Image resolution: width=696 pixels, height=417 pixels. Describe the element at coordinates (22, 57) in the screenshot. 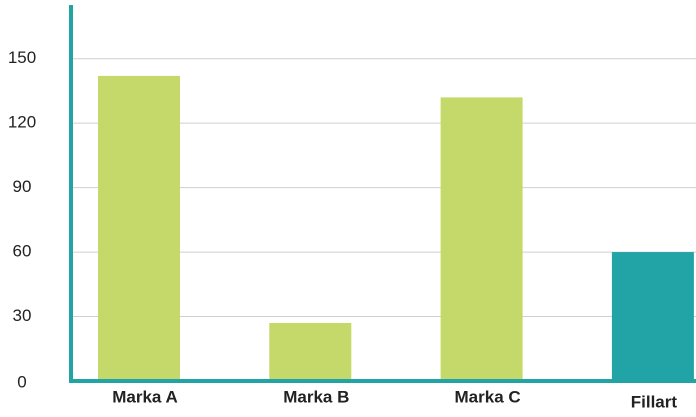

I see `y-tick-label: 150` at that location.